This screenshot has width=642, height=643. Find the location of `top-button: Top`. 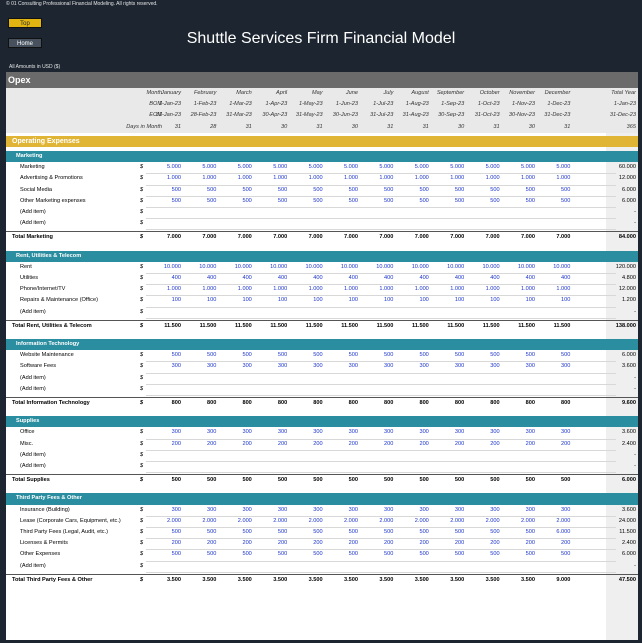

top-button: Top is located at coordinates (25, 23).